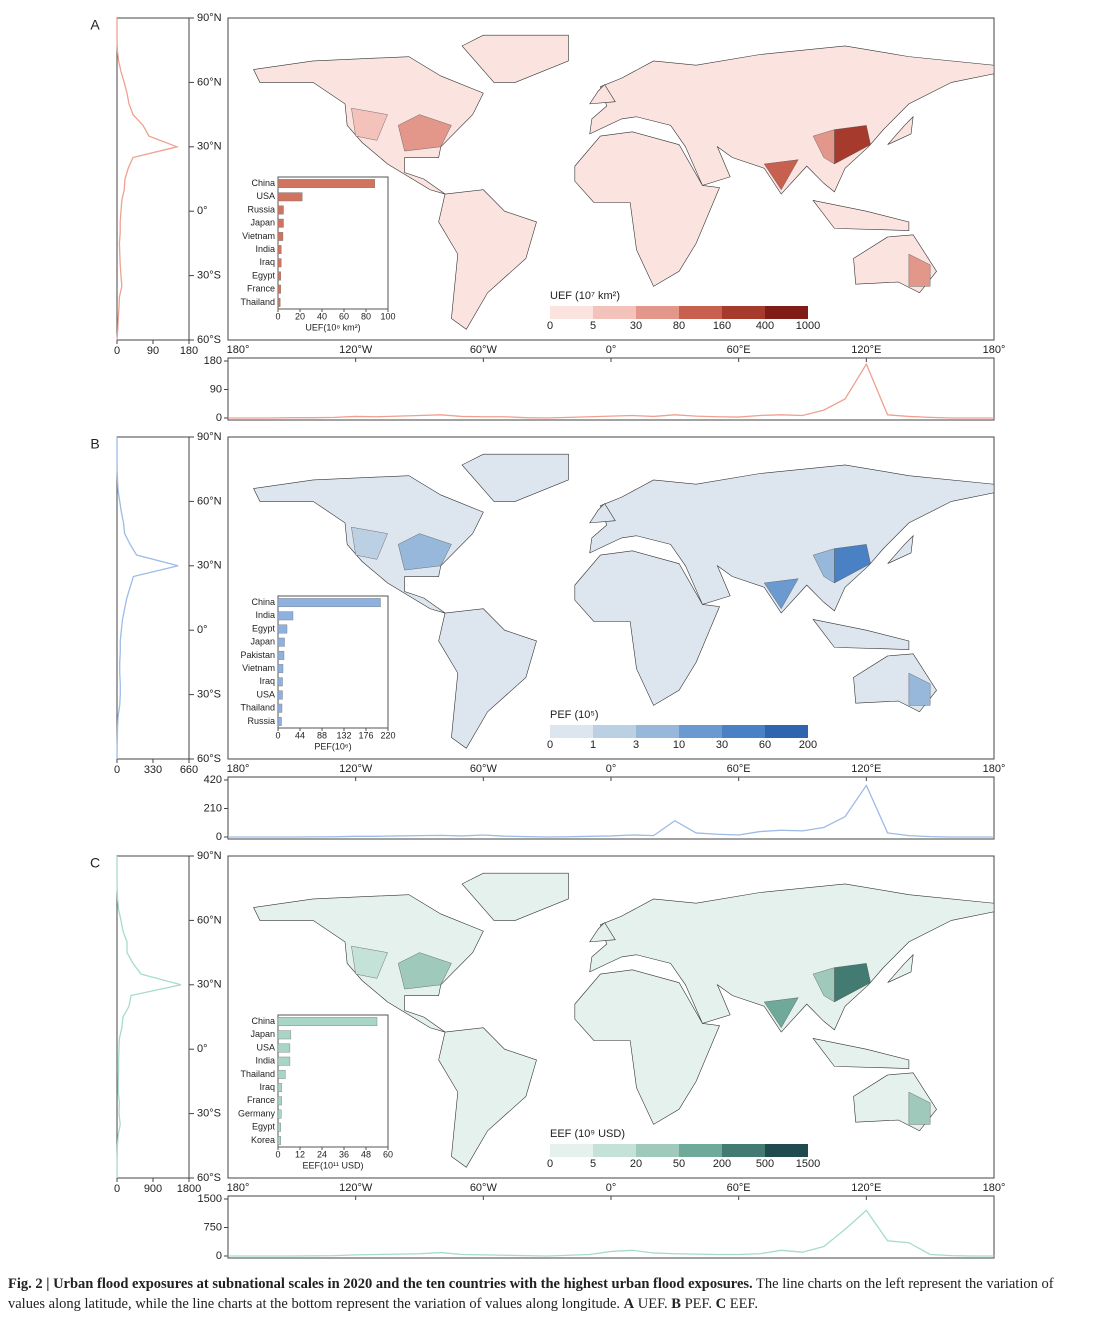  Describe the element at coordinates (263, 1021) in the screenshot. I see `inset-category-label: China` at that location.